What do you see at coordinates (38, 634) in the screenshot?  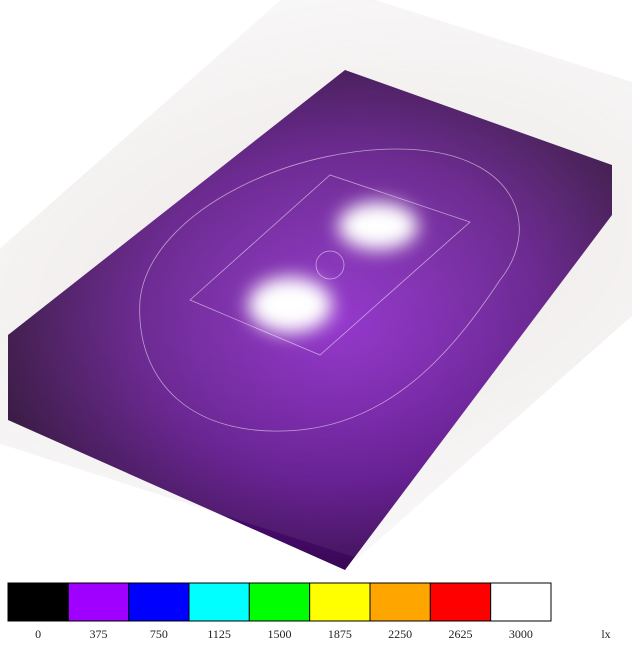 I see `legend-label: 0` at bounding box center [38, 634].